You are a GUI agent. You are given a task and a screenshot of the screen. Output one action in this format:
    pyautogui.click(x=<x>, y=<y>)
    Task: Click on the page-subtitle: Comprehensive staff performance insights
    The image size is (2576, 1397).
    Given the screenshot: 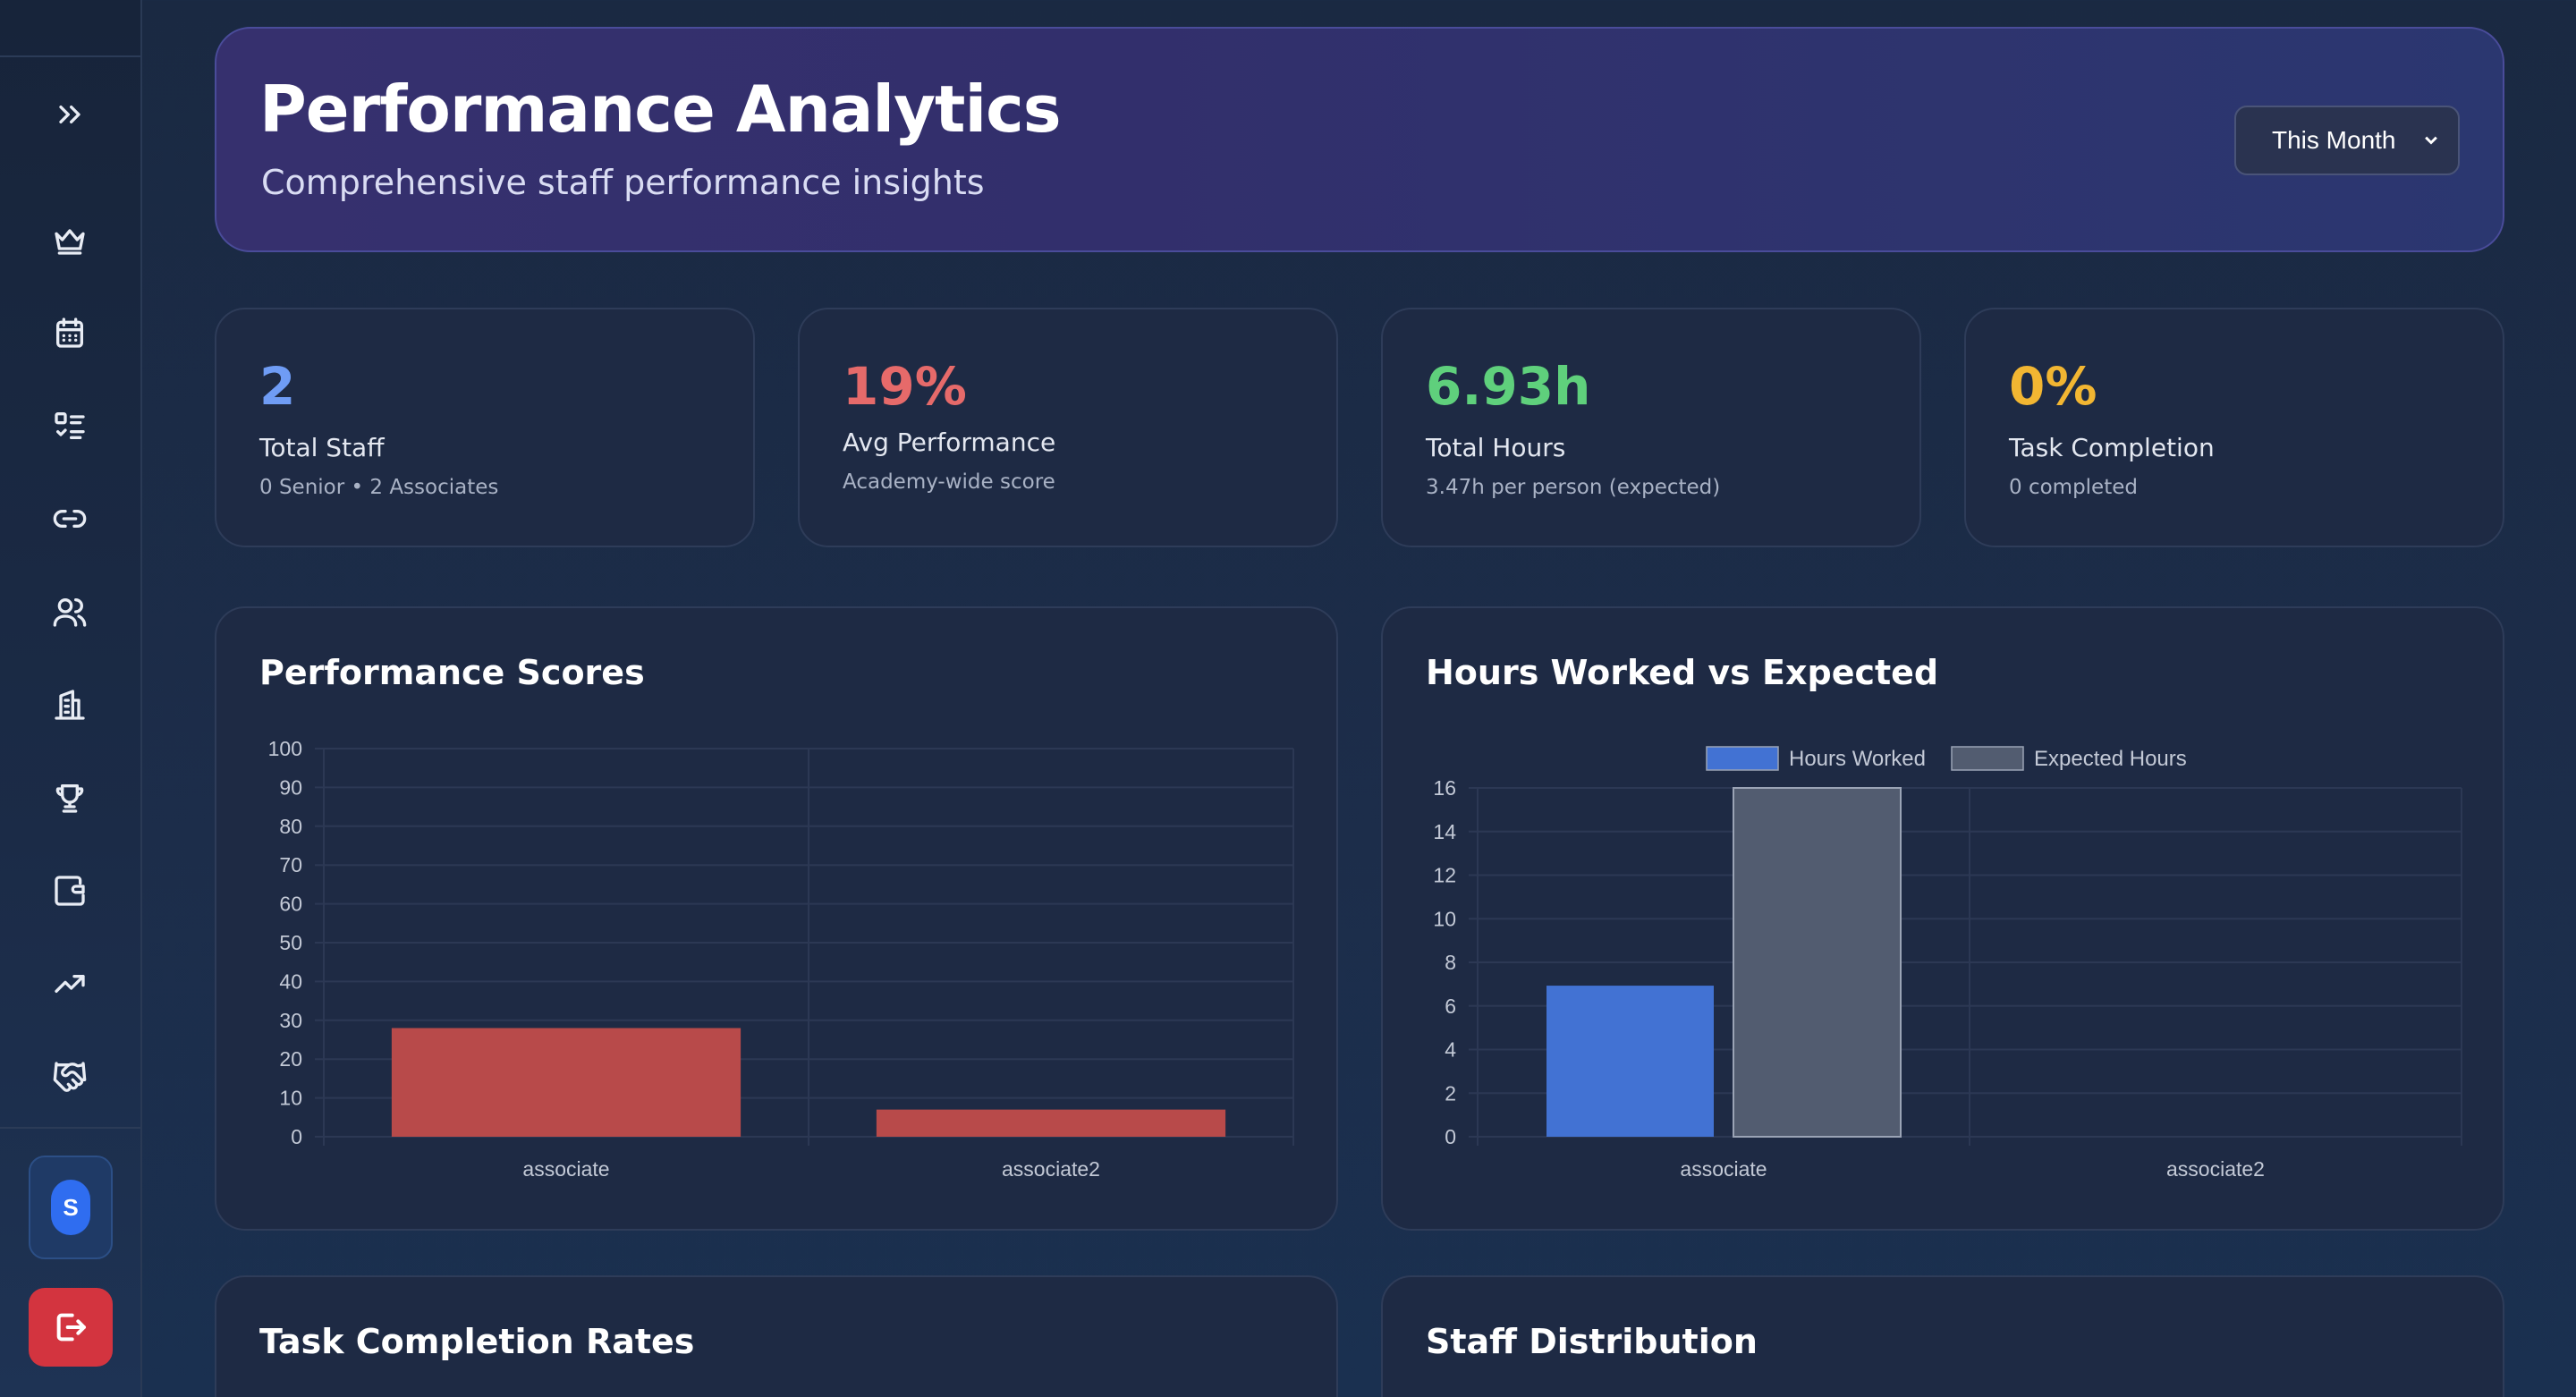 What is the action you would take?
    pyautogui.click(x=623, y=183)
    